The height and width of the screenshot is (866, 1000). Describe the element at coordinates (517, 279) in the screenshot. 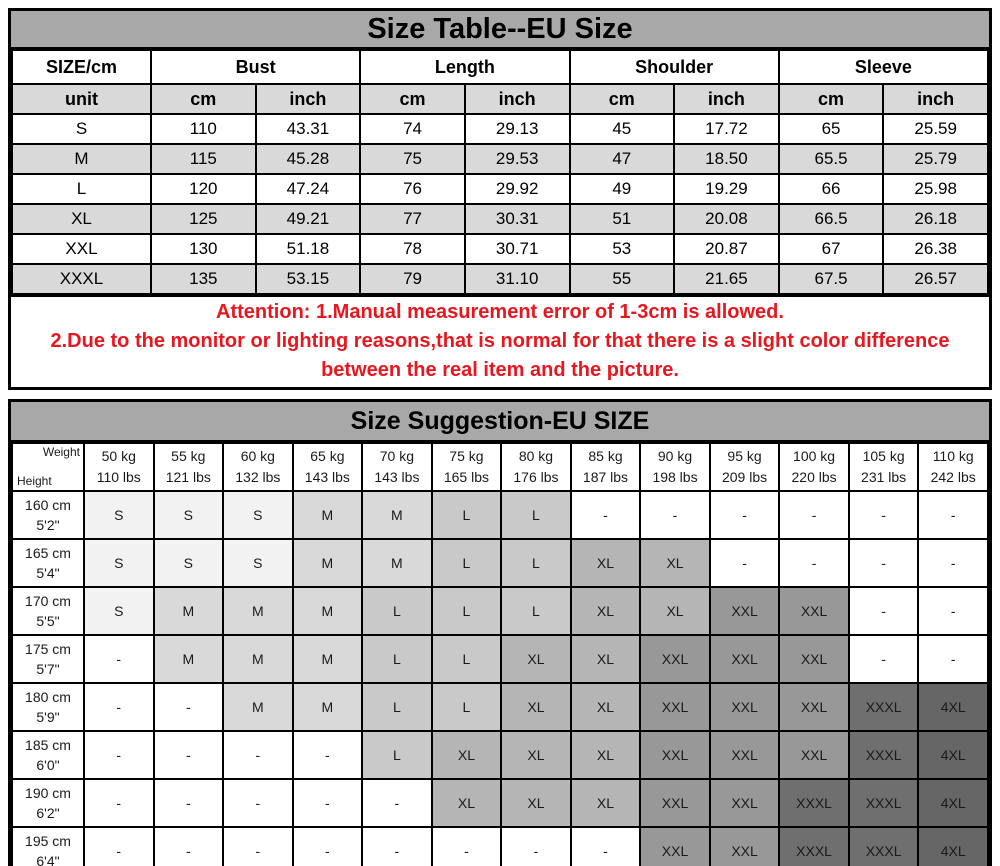

I see `size-value-cell: 31.10` at that location.